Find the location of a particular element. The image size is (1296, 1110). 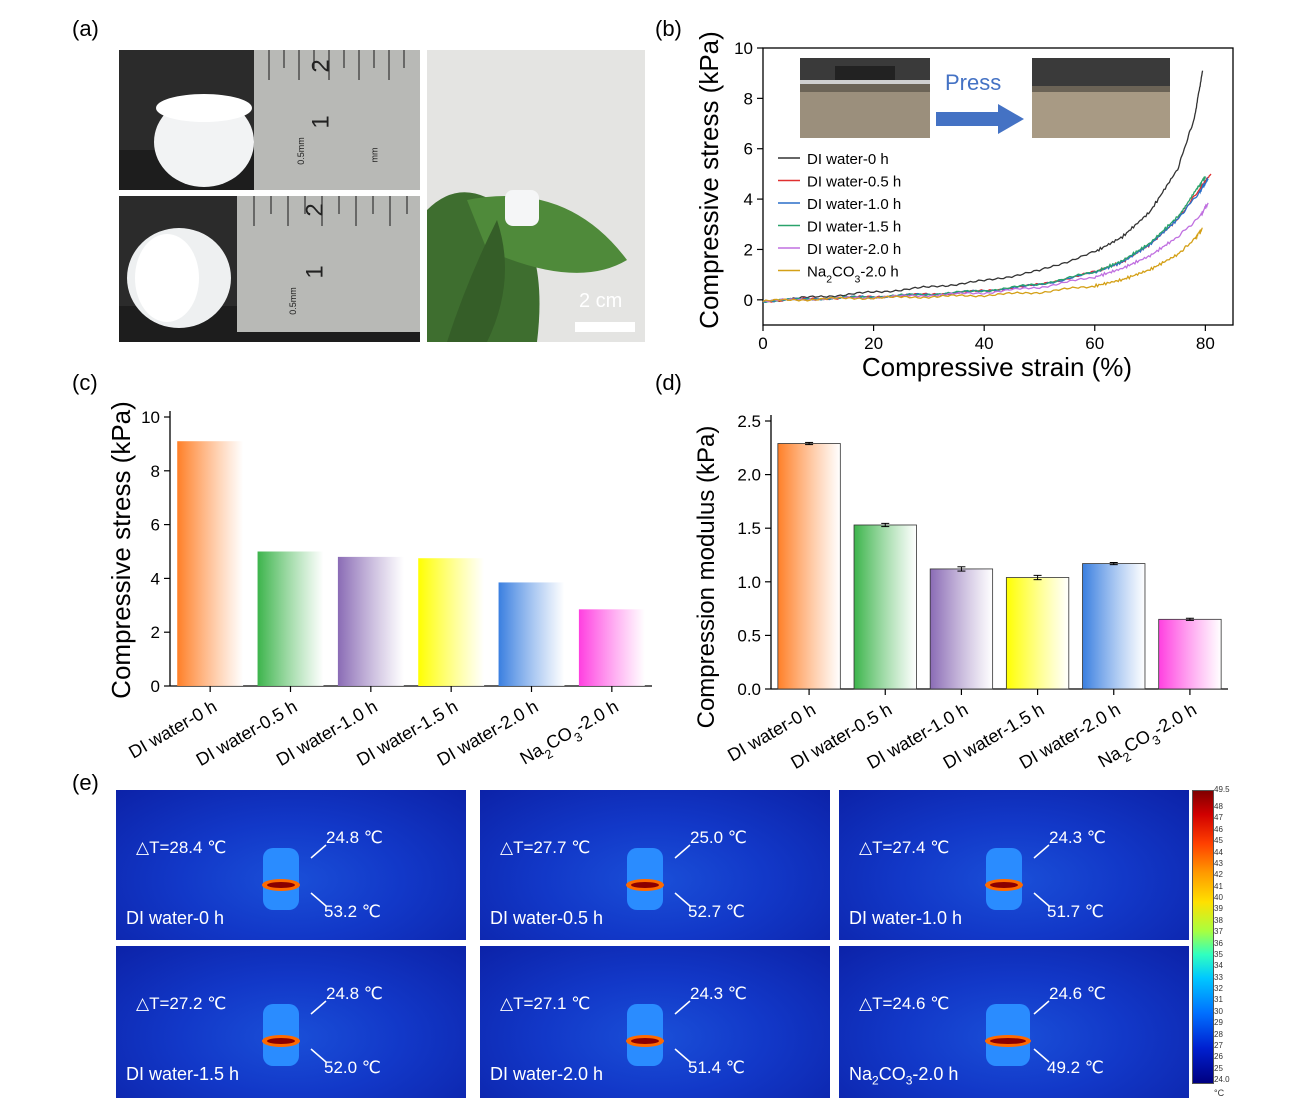

bar-ytick-label: 0.0 is located at coordinates (749, 689).